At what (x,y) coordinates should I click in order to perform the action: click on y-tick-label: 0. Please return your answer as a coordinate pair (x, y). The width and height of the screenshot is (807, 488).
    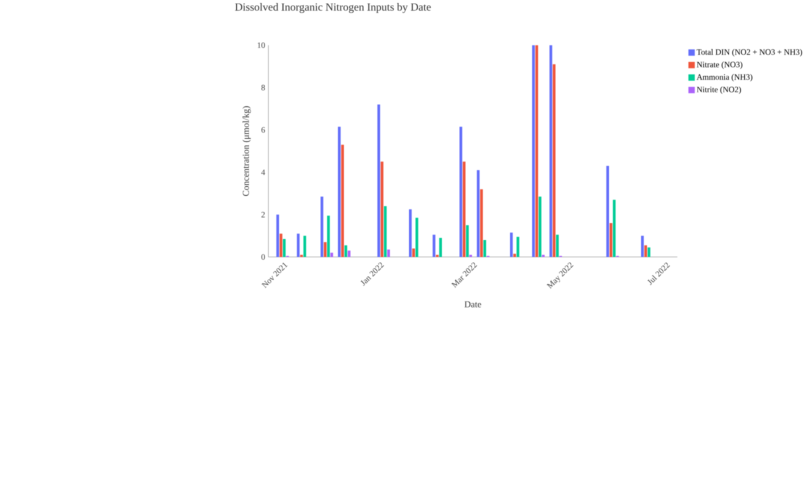
    Looking at the image, I should click on (263, 257).